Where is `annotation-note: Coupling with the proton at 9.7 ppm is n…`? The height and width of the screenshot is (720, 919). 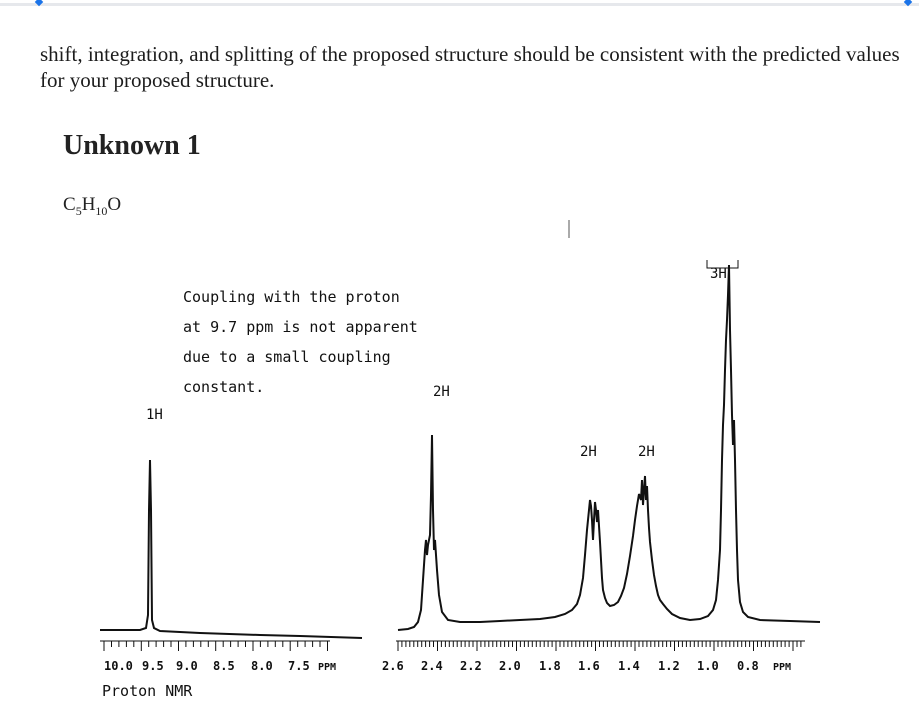 annotation-note: Coupling with the proton at 9.7 ppm is n… is located at coordinates (300, 342).